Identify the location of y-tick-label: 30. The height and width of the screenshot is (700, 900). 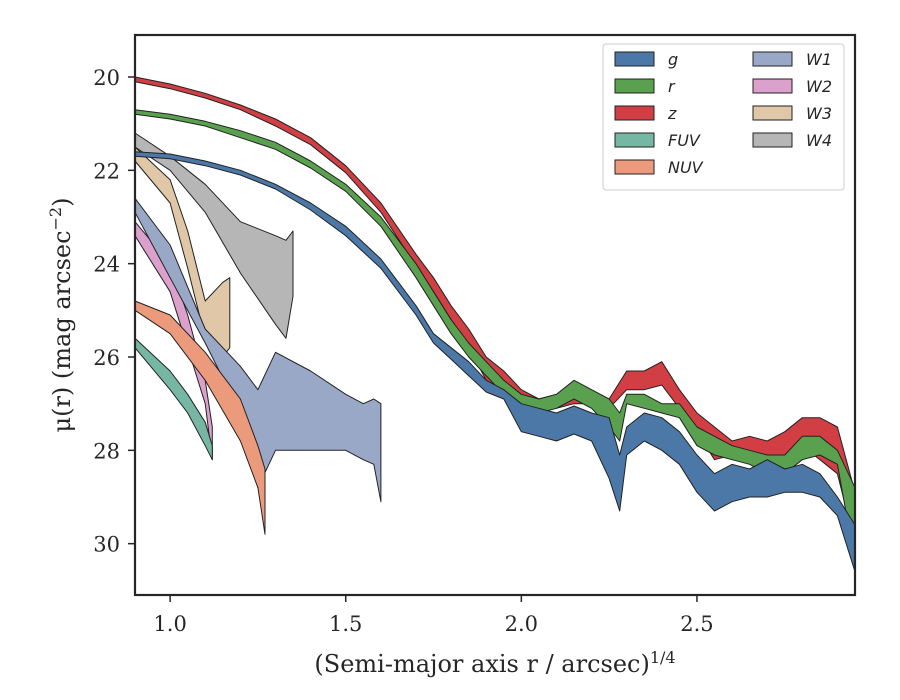
(106, 545).